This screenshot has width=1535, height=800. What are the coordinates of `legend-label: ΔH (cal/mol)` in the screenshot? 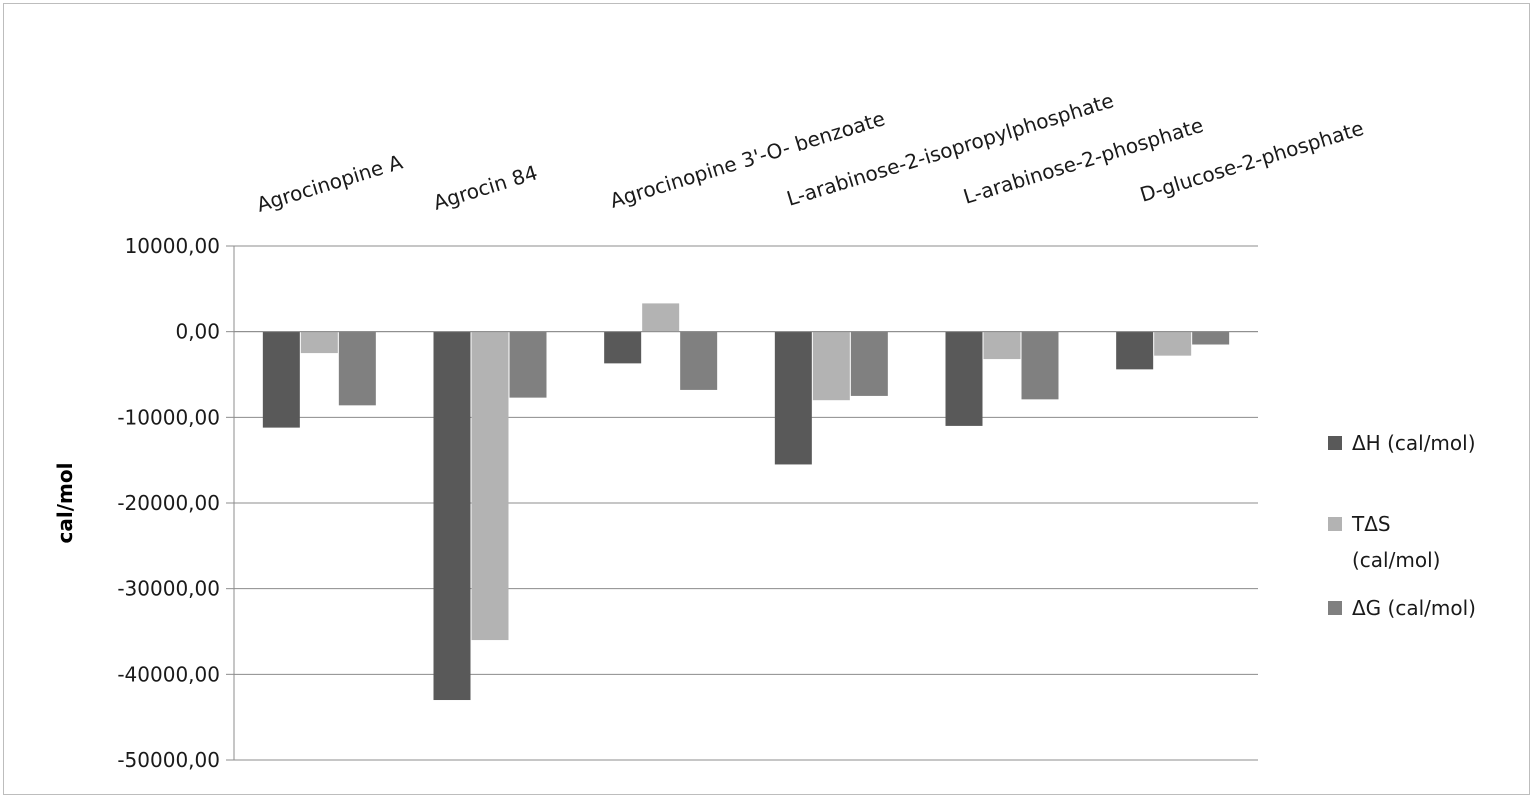 It's located at (1414, 443).